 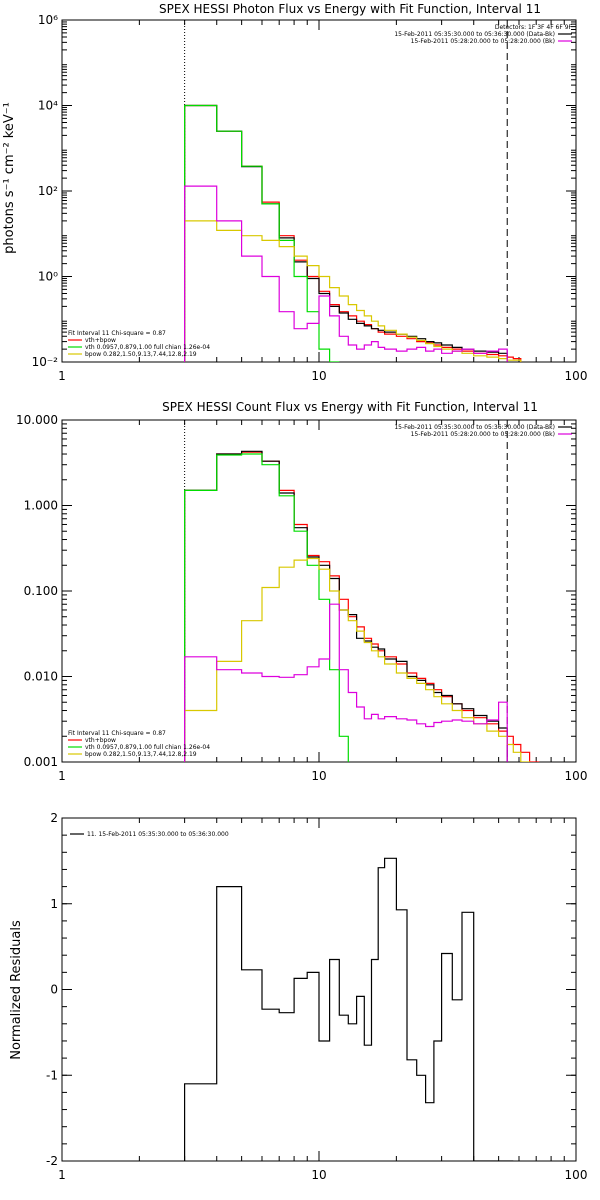 What do you see at coordinates (48, 20) in the screenshot?
I see `y-tick-label: 10⁶` at bounding box center [48, 20].